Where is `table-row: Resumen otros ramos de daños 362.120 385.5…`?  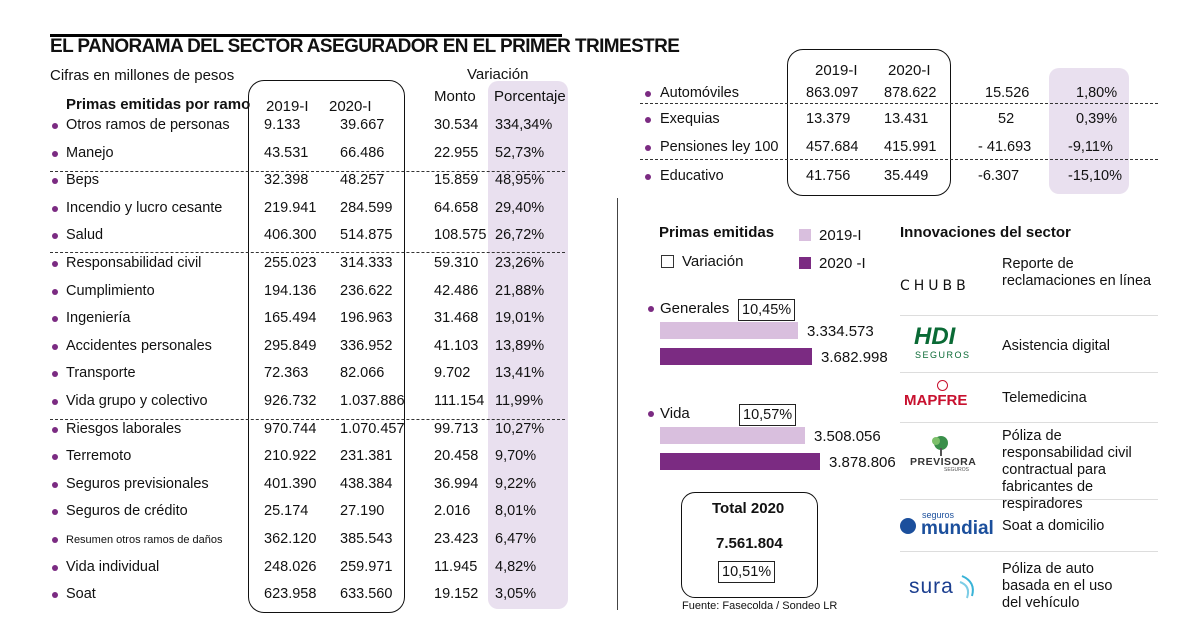 table-row: Resumen otros ramos de daños 362.120 385.5… is located at coordinates (300, 544).